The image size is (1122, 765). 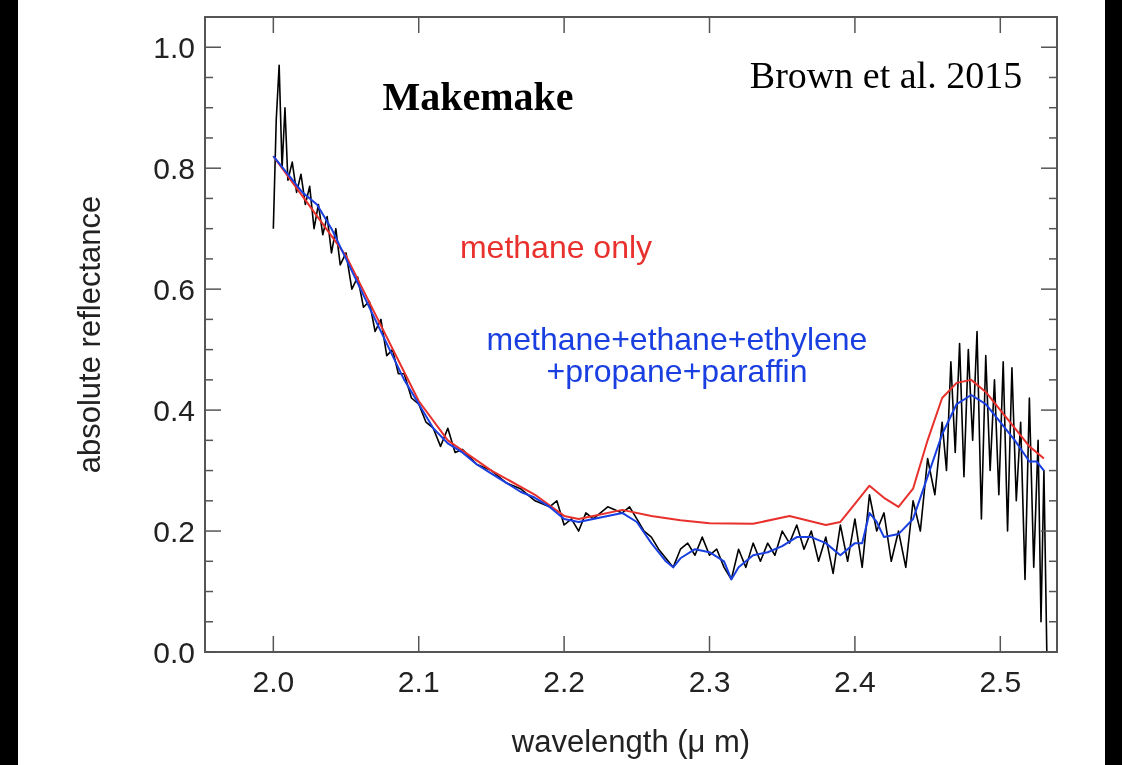 What do you see at coordinates (174, 290) in the screenshot?
I see `y-tick-label: 0.6` at bounding box center [174, 290].